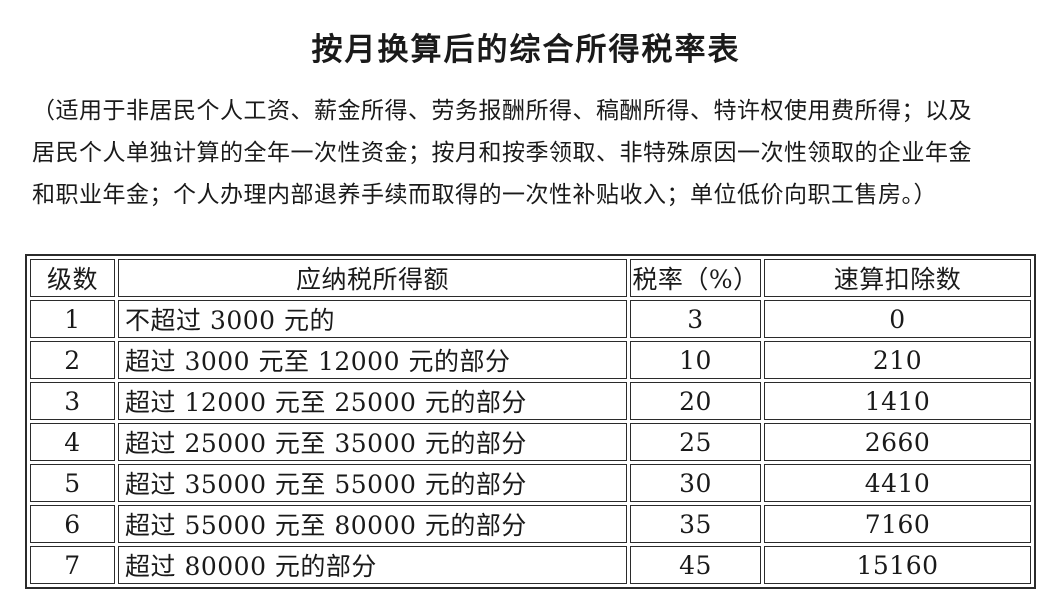  I want to click on level-cell: 6, so click(72, 524).